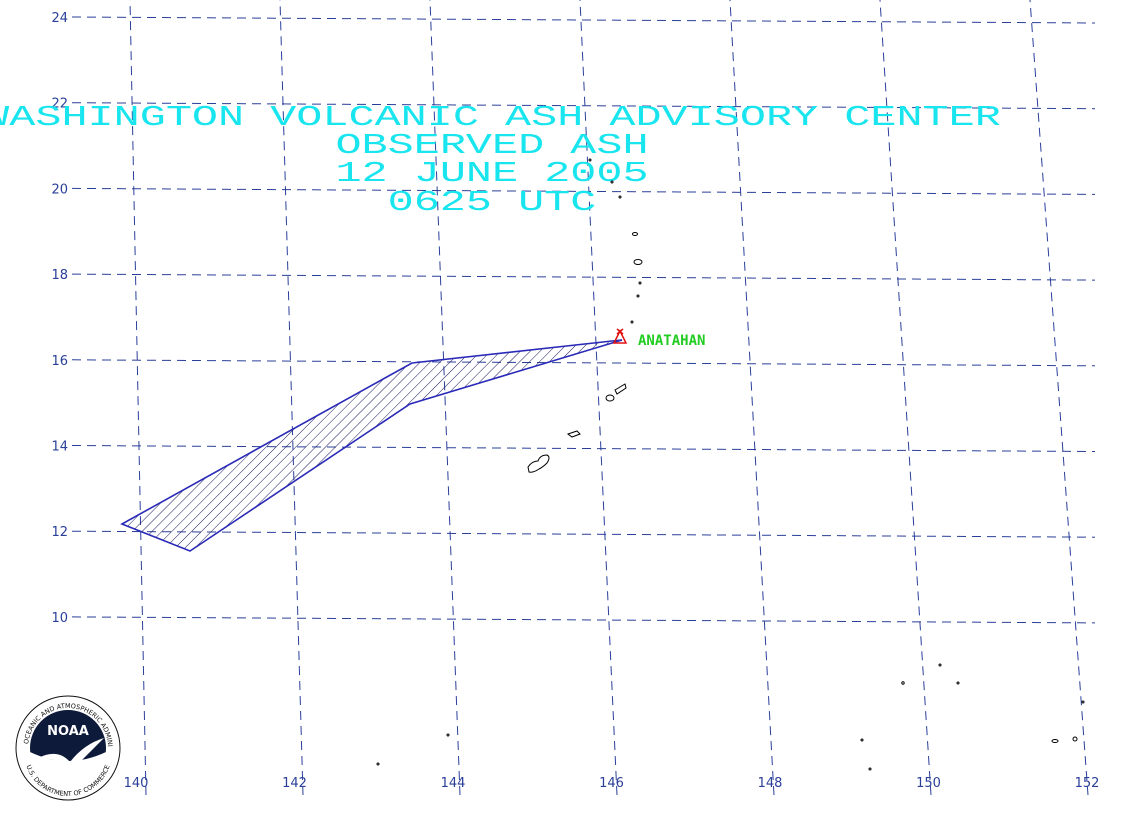  What do you see at coordinates (491, 173) in the screenshot?
I see `title-line: 12 JUNE 2005` at bounding box center [491, 173].